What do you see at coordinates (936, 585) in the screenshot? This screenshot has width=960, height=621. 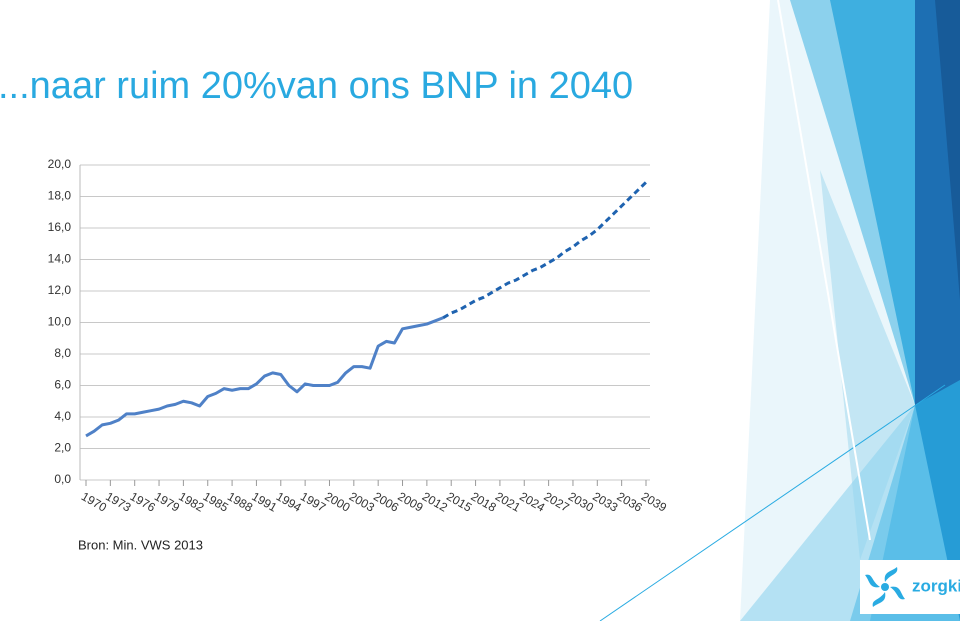 I see `logo-text: zorgki` at bounding box center [936, 585].